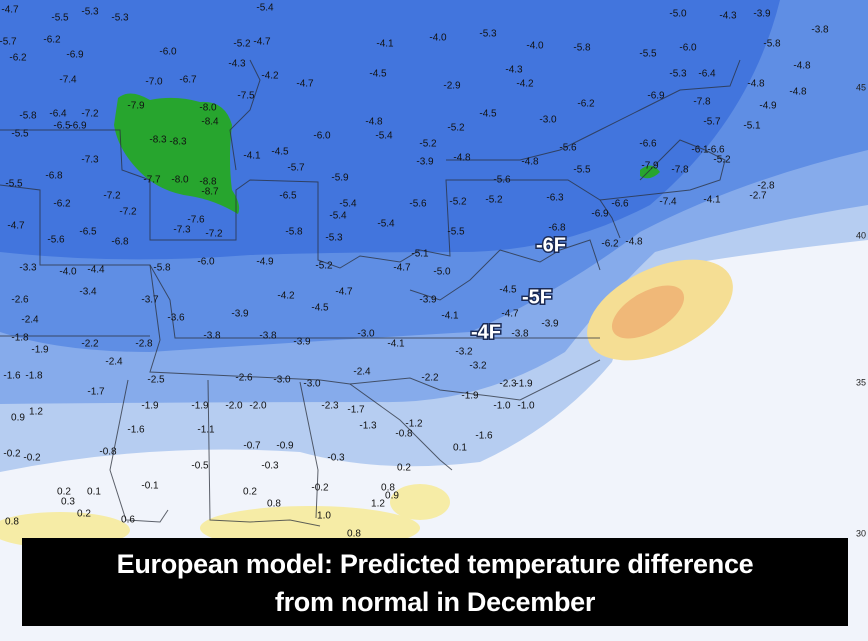  What do you see at coordinates (650, 166) in the screenshot?
I see `value-label: -7.9` at bounding box center [650, 166].